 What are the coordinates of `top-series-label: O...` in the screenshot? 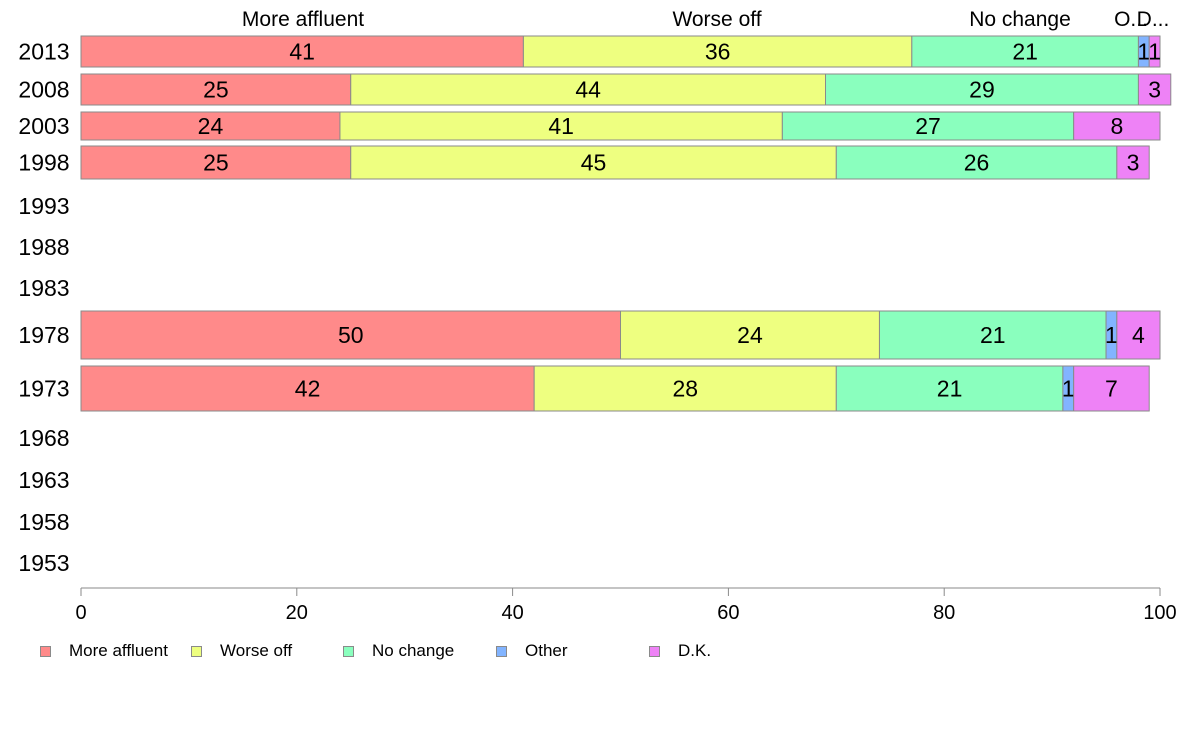 It's located at (1131, 19).